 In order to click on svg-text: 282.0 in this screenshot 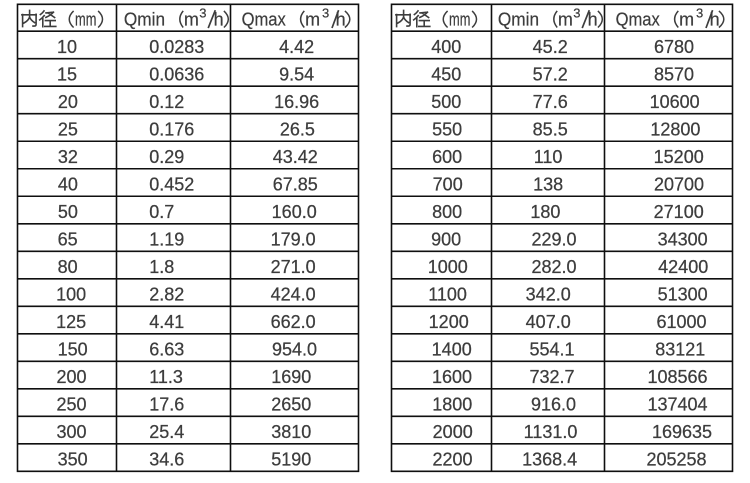, I will do `click(553, 267)`.